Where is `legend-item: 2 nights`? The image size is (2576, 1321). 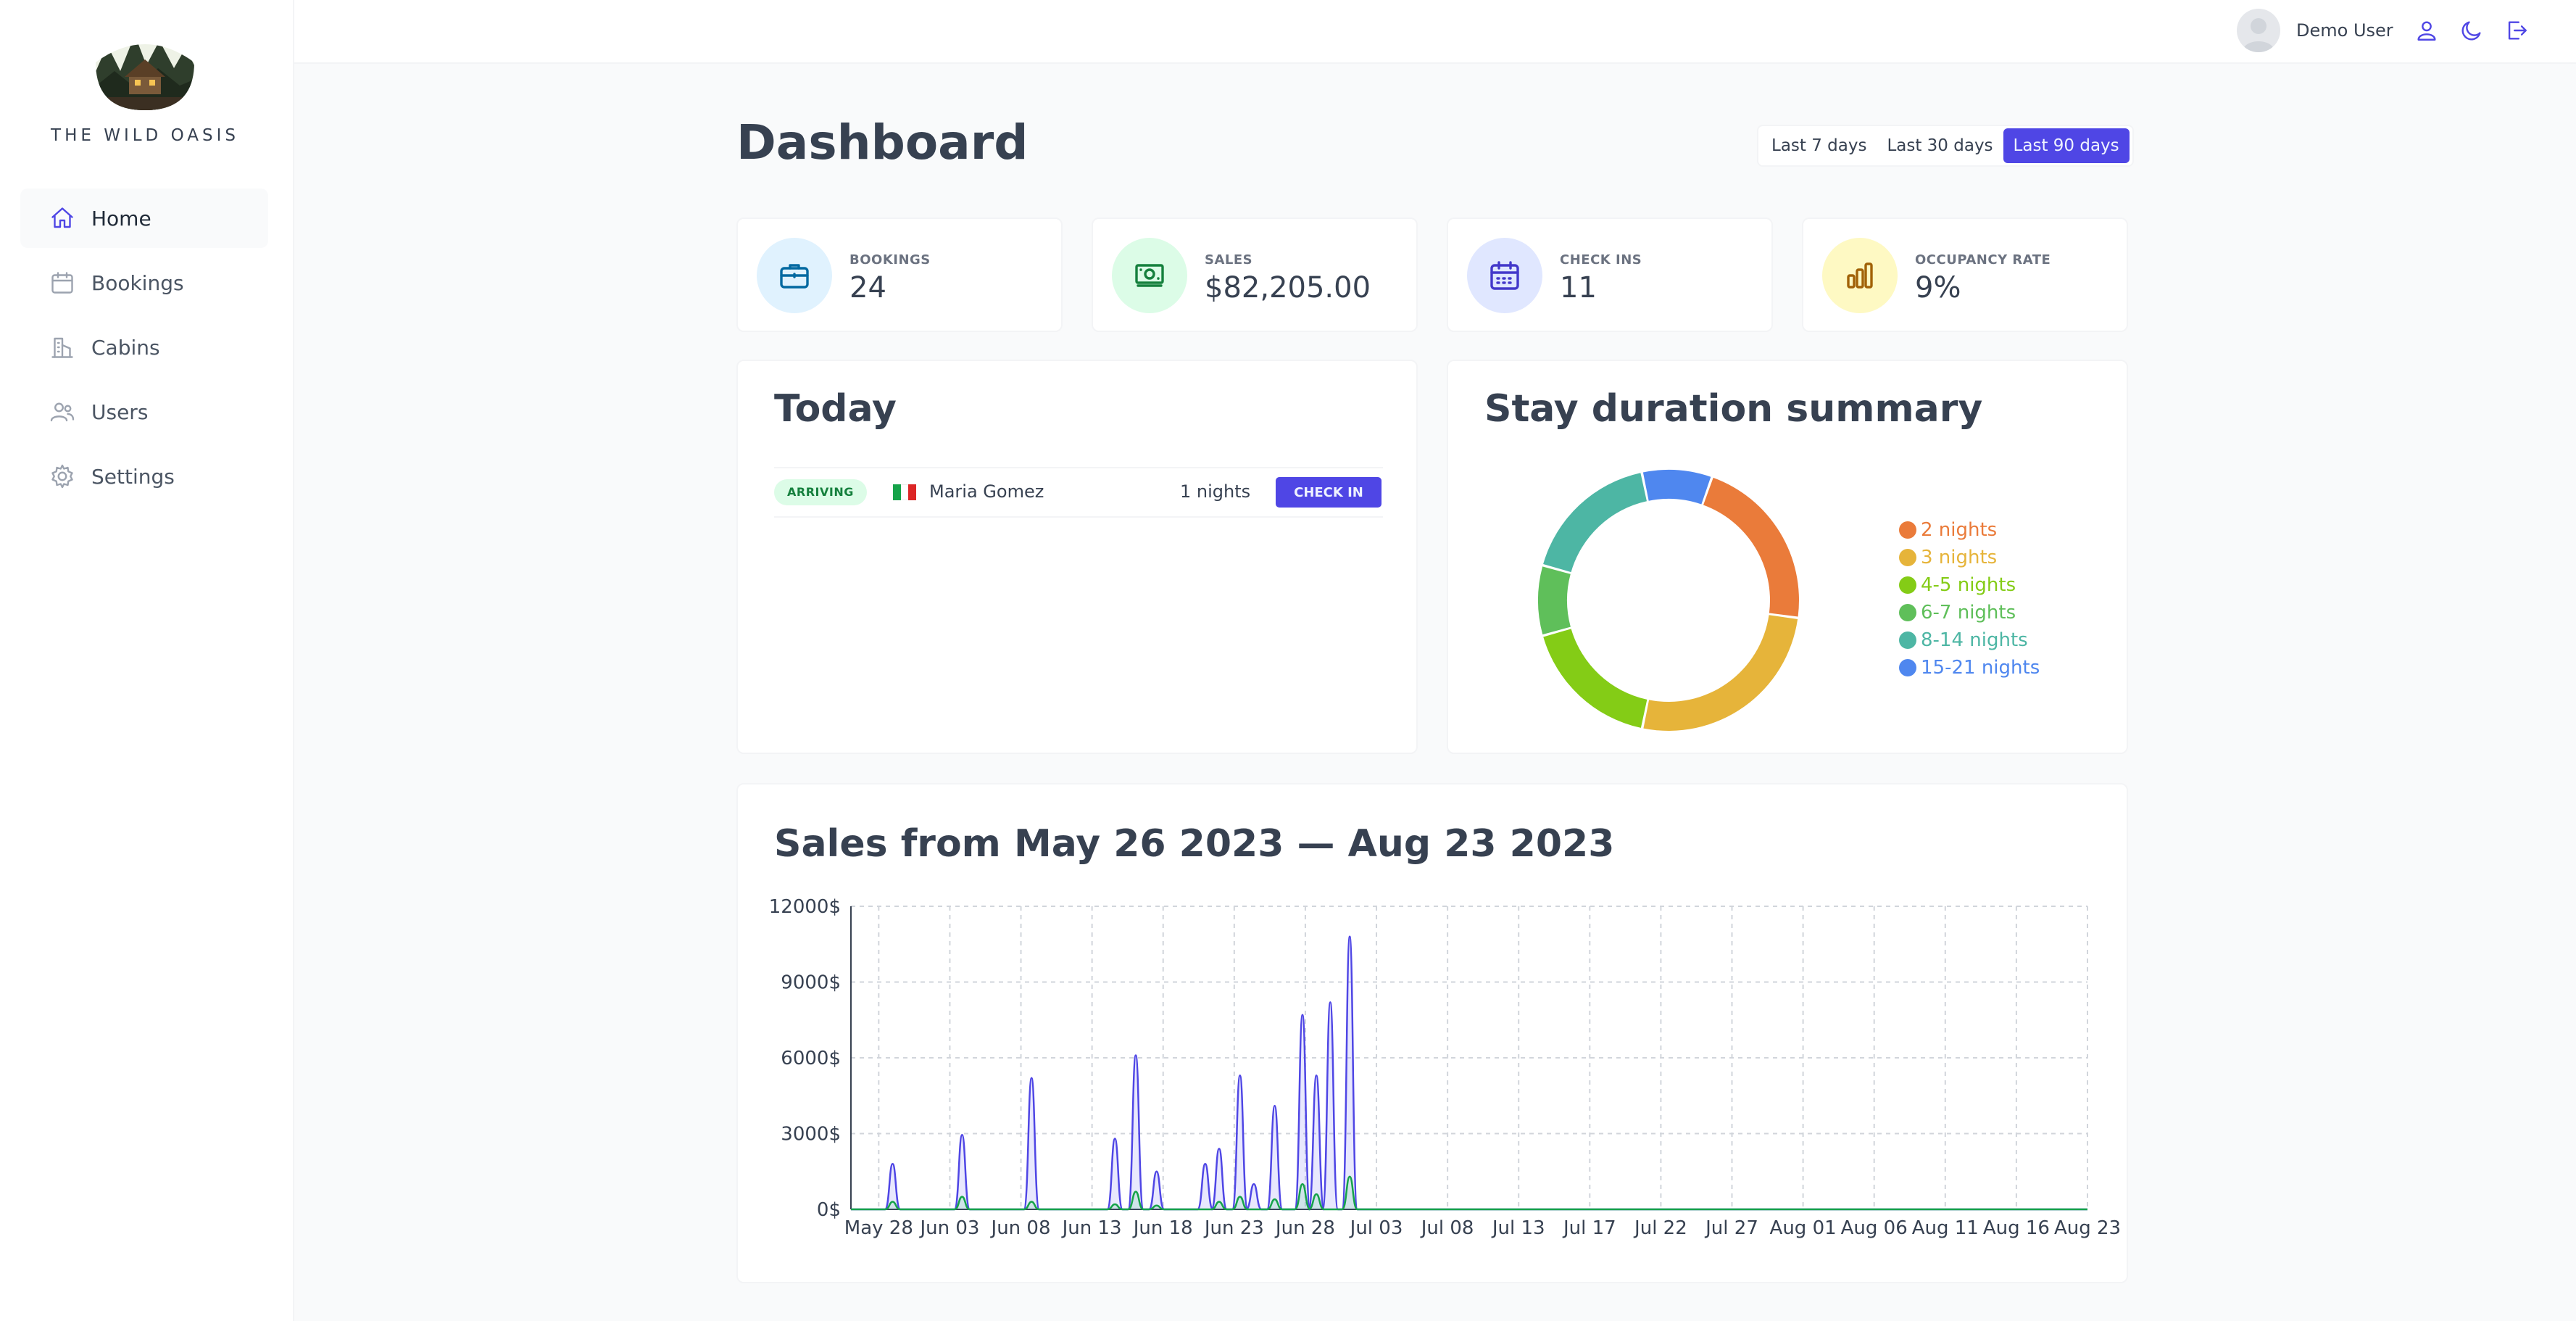 legend-item: 2 nights is located at coordinates (1969, 530).